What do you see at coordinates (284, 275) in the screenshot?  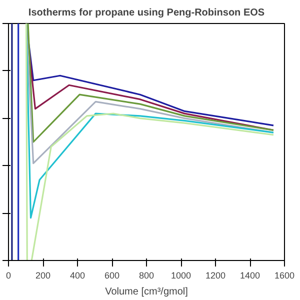 I see `x-tick-label: 1600` at bounding box center [284, 275].